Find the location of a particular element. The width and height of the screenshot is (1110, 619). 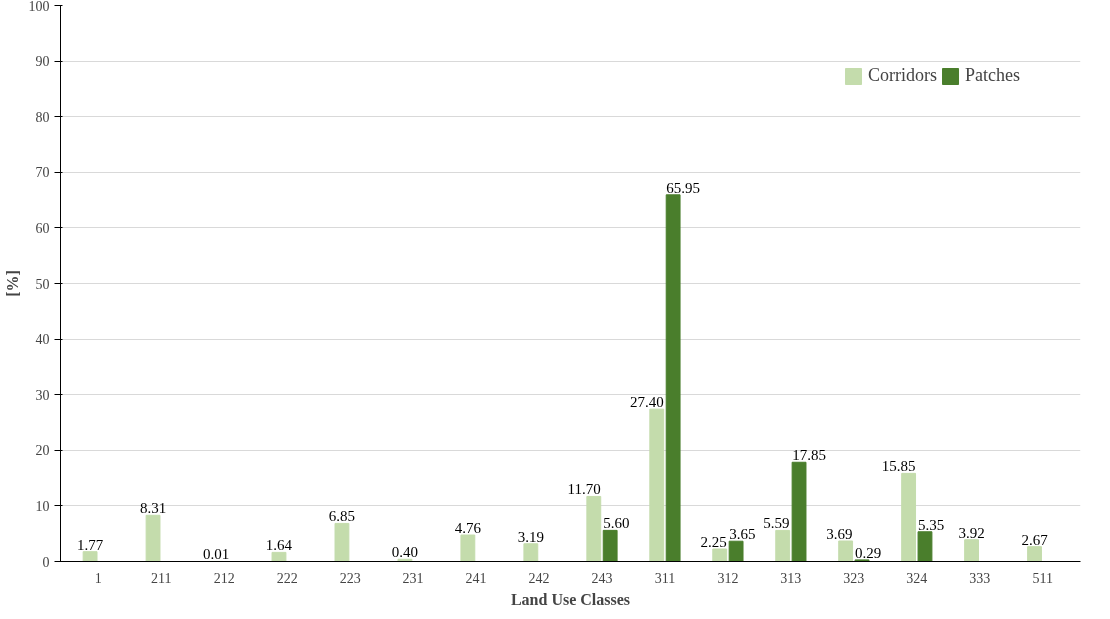

y-tick-label: 90 is located at coordinates (42, 62).